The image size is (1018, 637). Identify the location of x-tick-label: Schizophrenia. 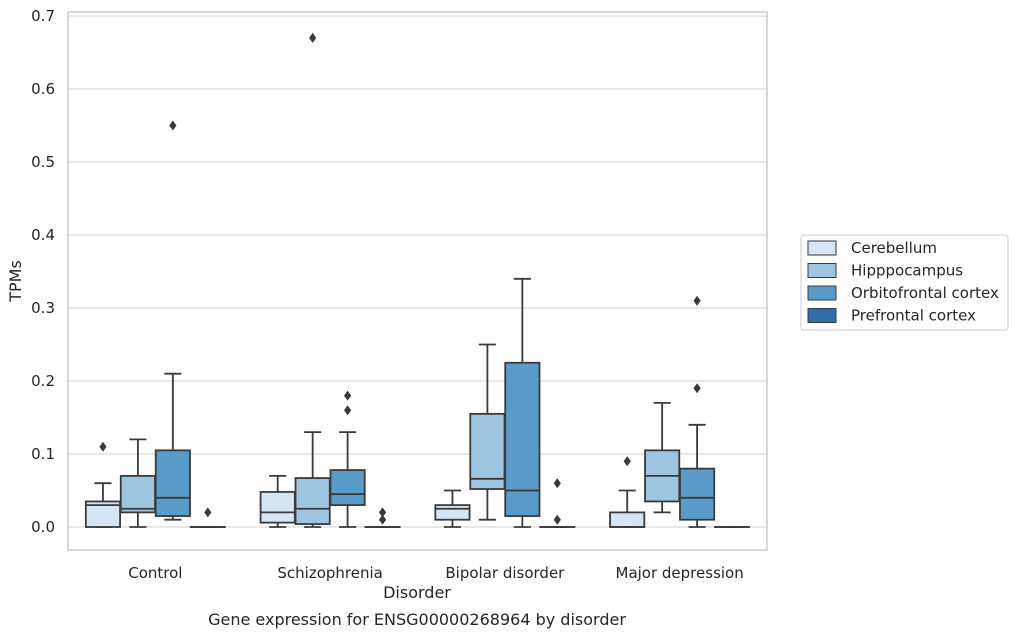
(329, 573).